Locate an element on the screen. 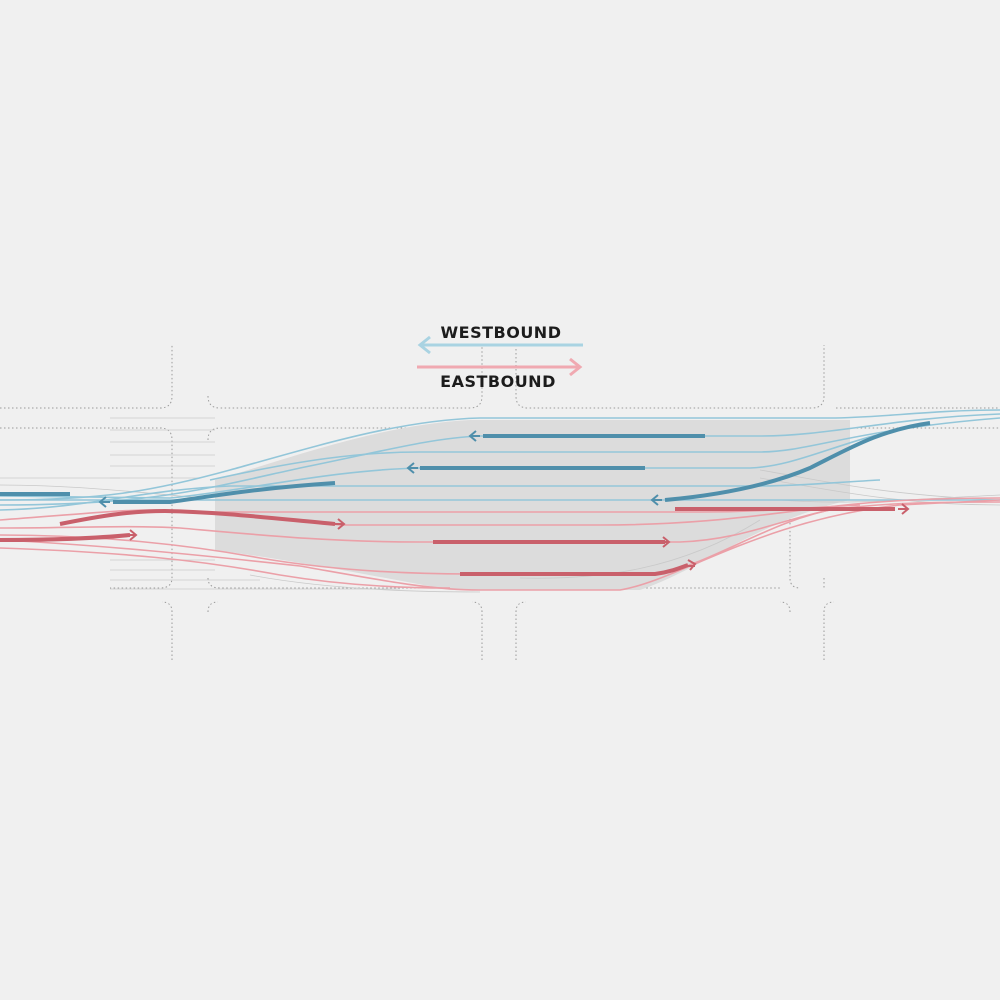  eastbound-trains is located at coordinates (455, 539).